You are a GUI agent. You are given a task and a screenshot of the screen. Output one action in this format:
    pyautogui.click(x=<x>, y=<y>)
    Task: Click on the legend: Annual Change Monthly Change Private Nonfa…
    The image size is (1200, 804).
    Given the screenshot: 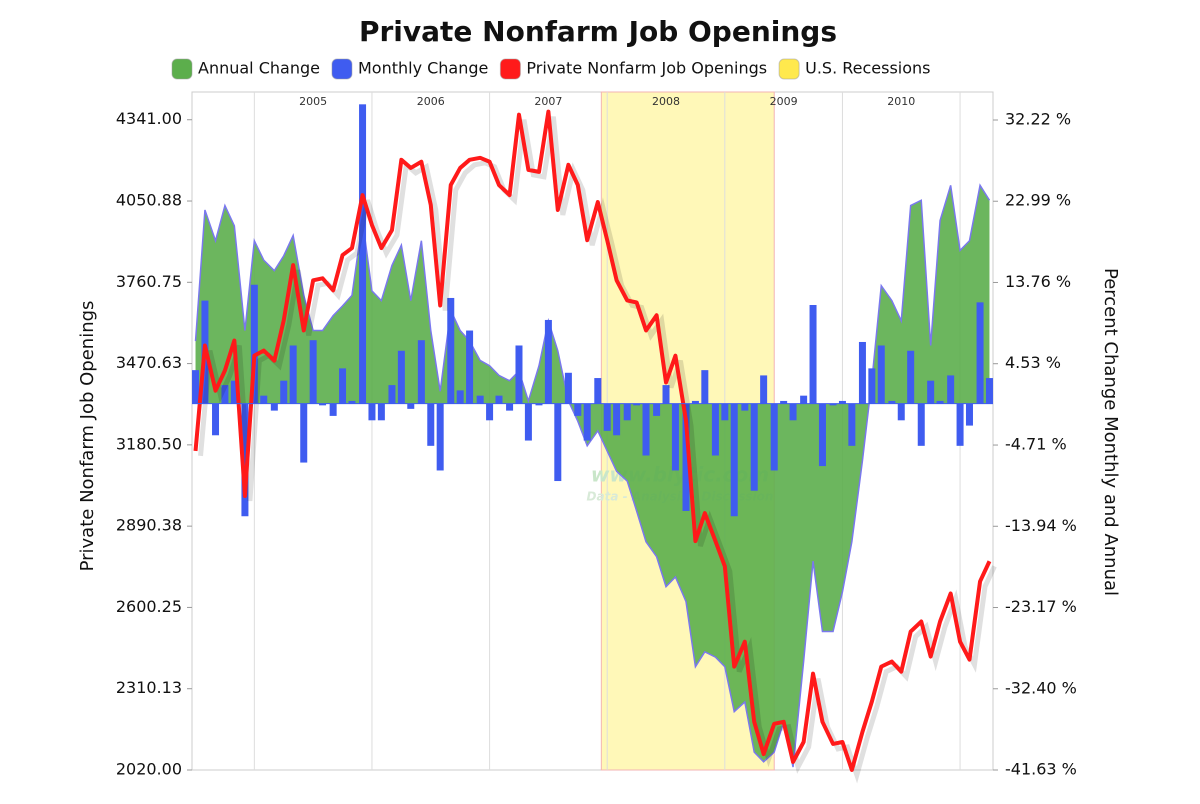 What is the action you would take?
    pyautogui.click(x=551, y=69)
    